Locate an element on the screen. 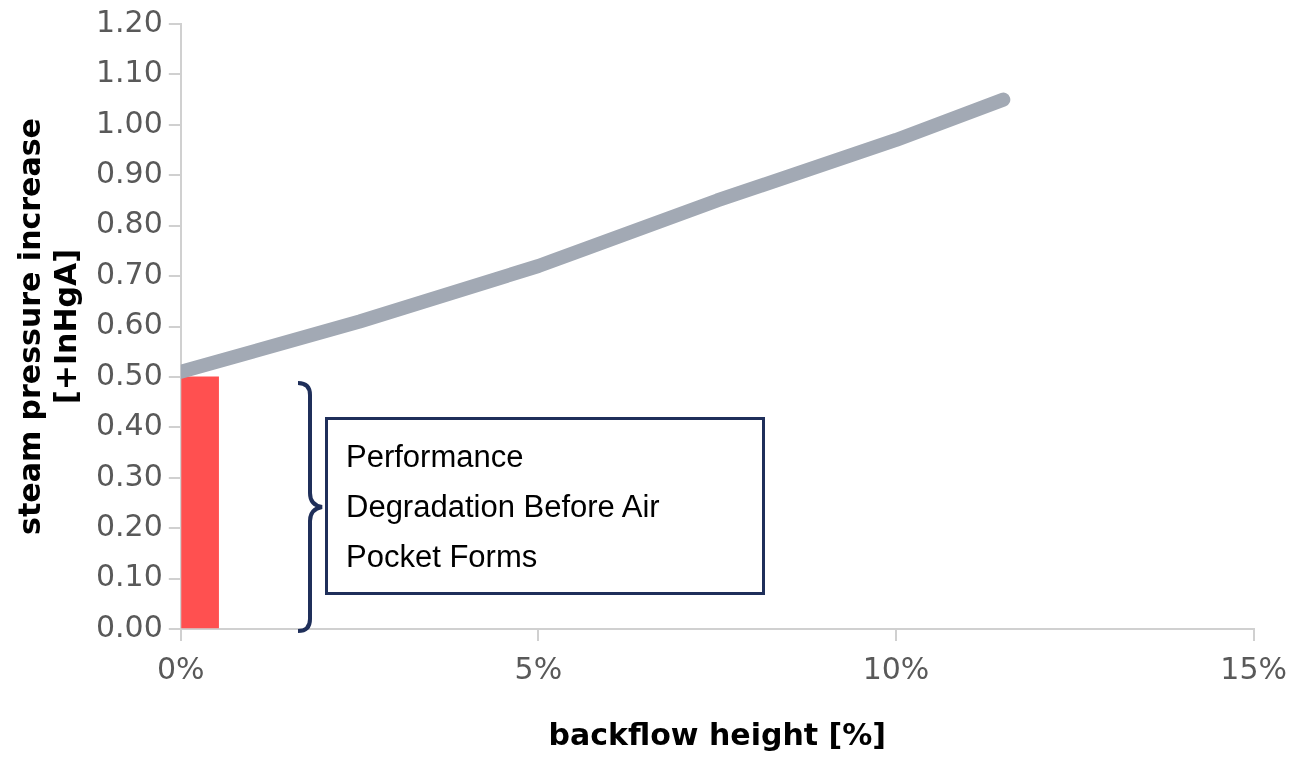 The image size is (1299, 767). annotation: Performance Degradation Before Air Pocket Forms is located at coordinates (545, 506).